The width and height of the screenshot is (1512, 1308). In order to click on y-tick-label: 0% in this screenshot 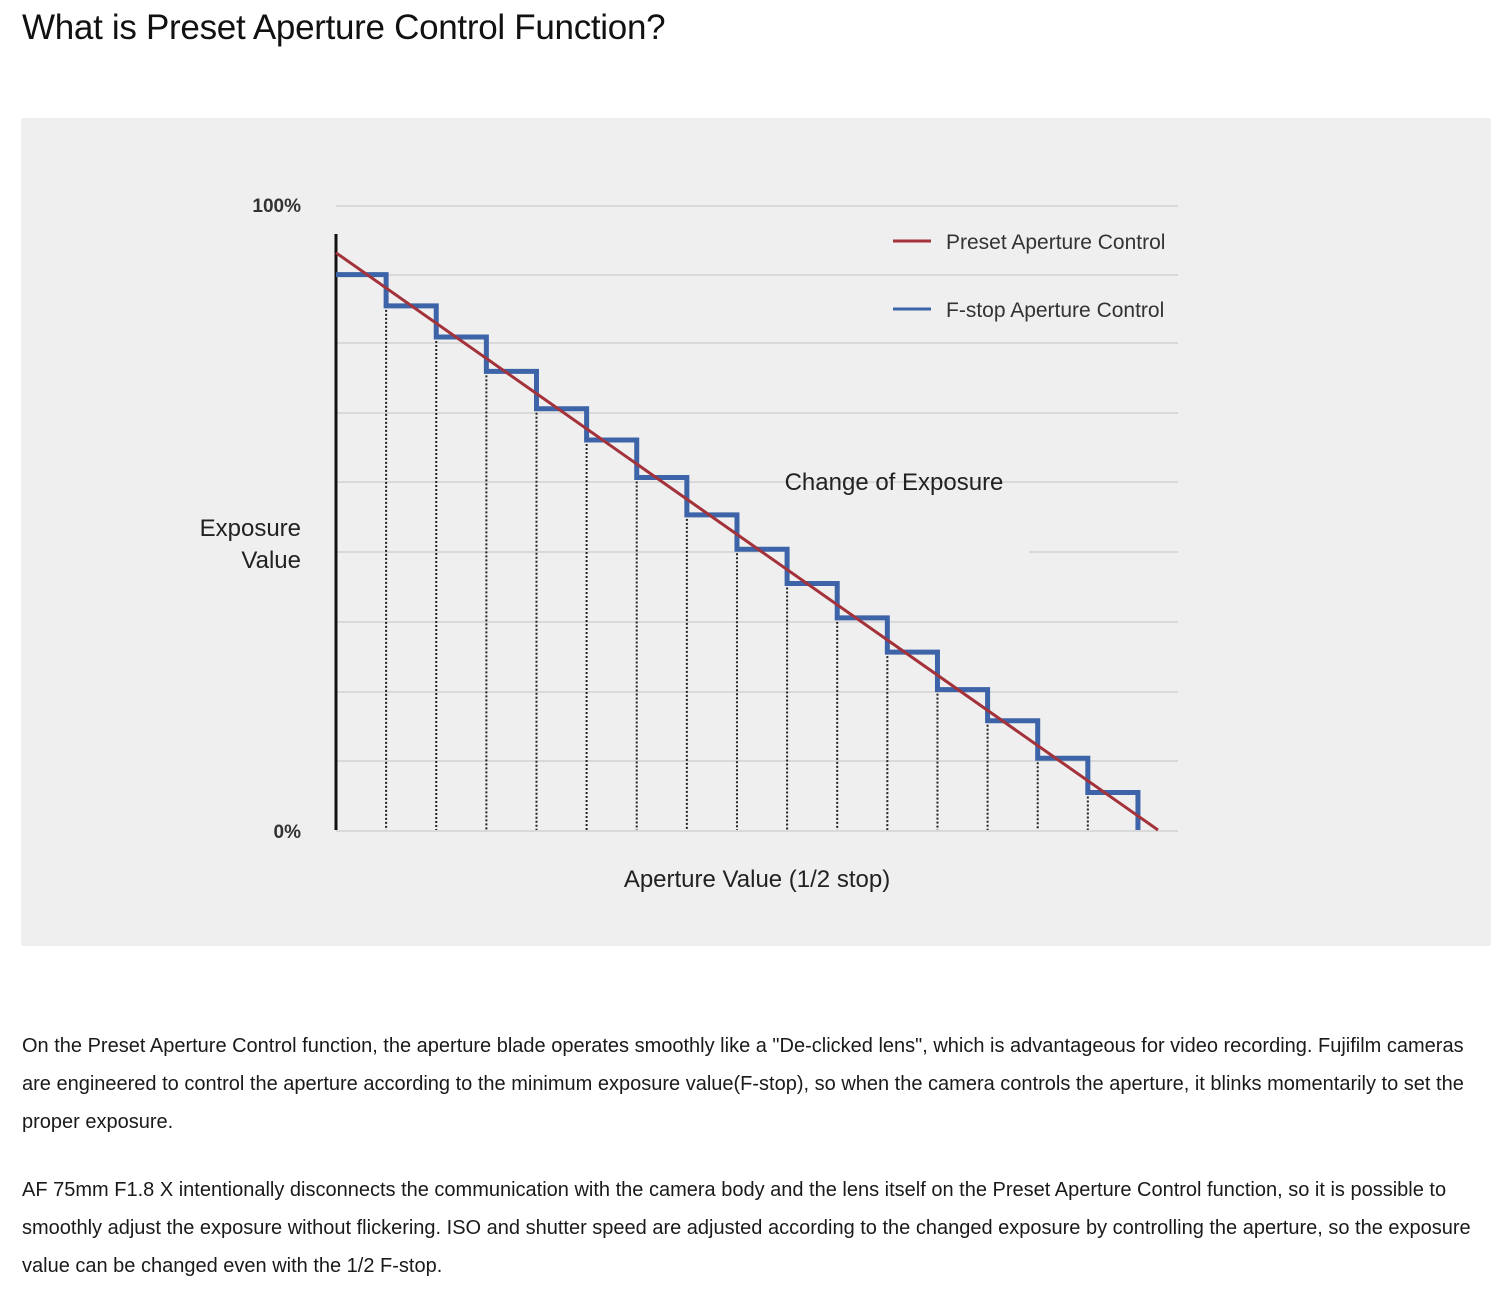, I will do `click(288, 832)`.